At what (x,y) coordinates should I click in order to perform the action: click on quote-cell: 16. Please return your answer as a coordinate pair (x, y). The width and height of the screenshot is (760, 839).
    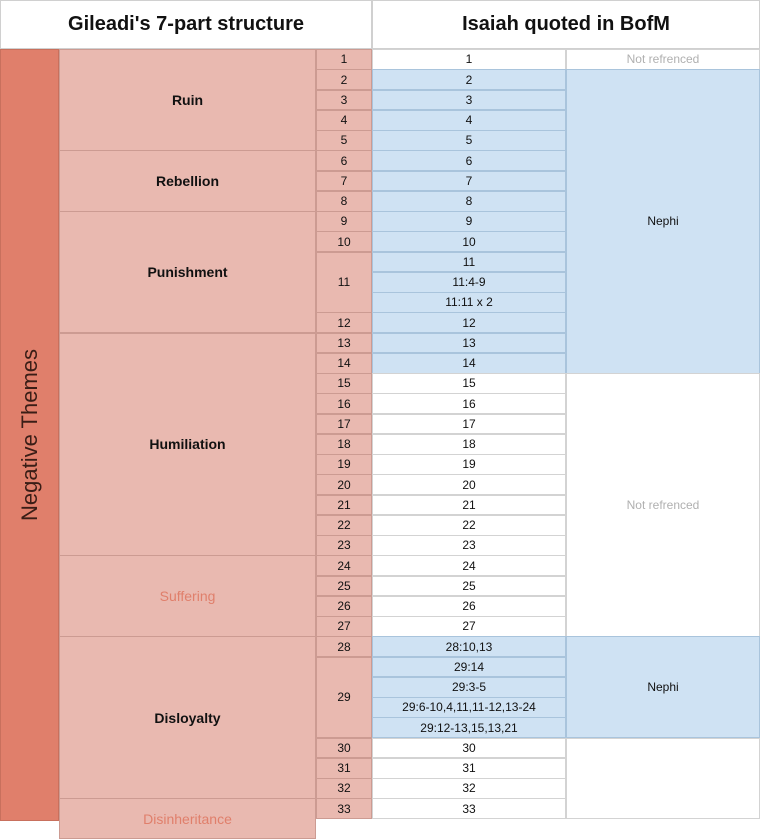
    Looking at the image, I should click on (469, 403).